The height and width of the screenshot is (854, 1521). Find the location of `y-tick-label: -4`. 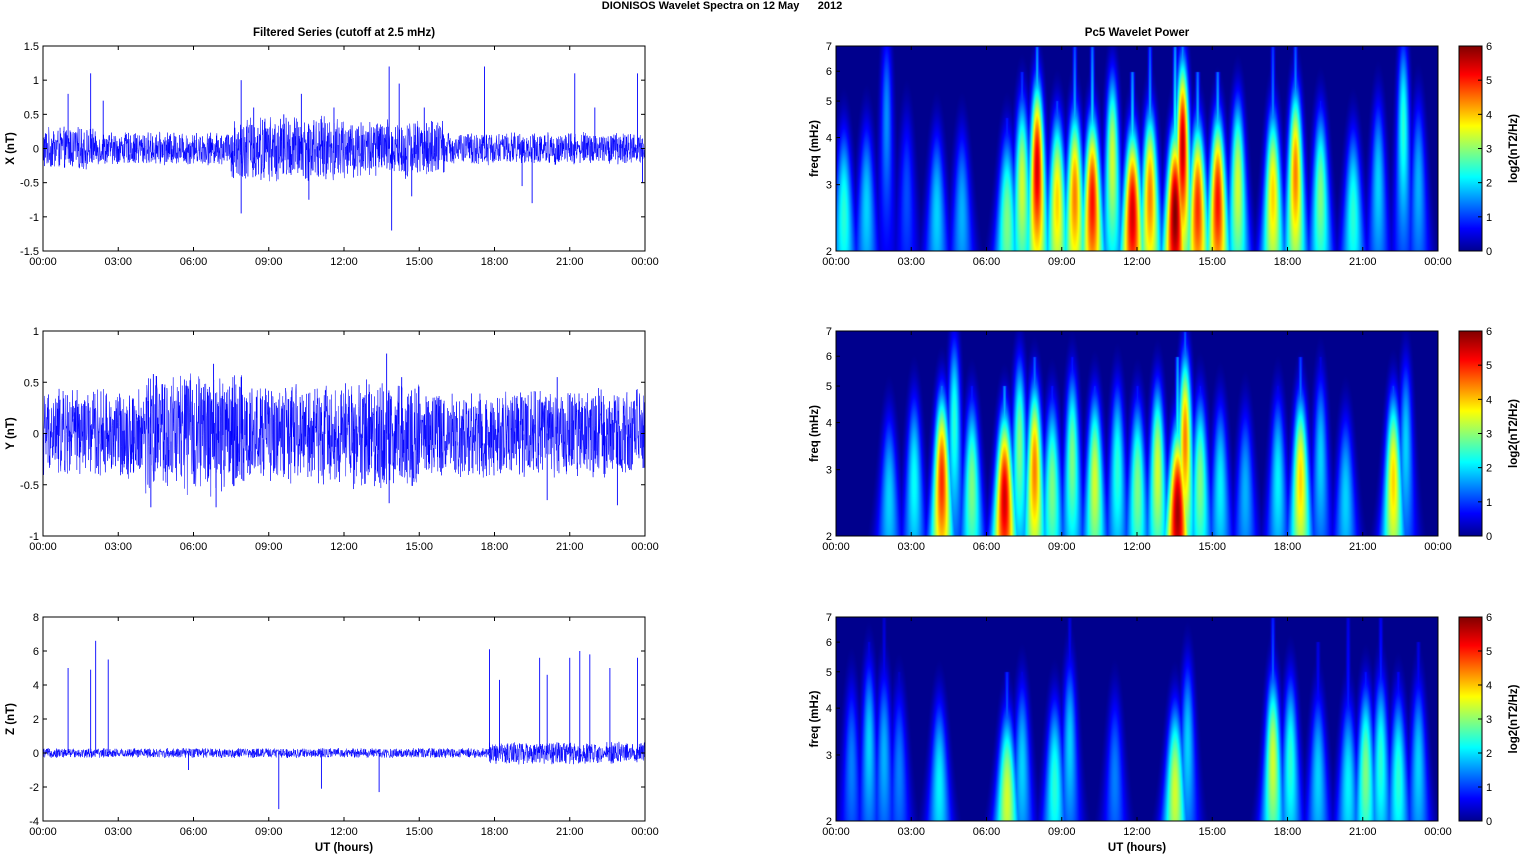

y-tick-label: -4 is located at coordinates (34, 822).